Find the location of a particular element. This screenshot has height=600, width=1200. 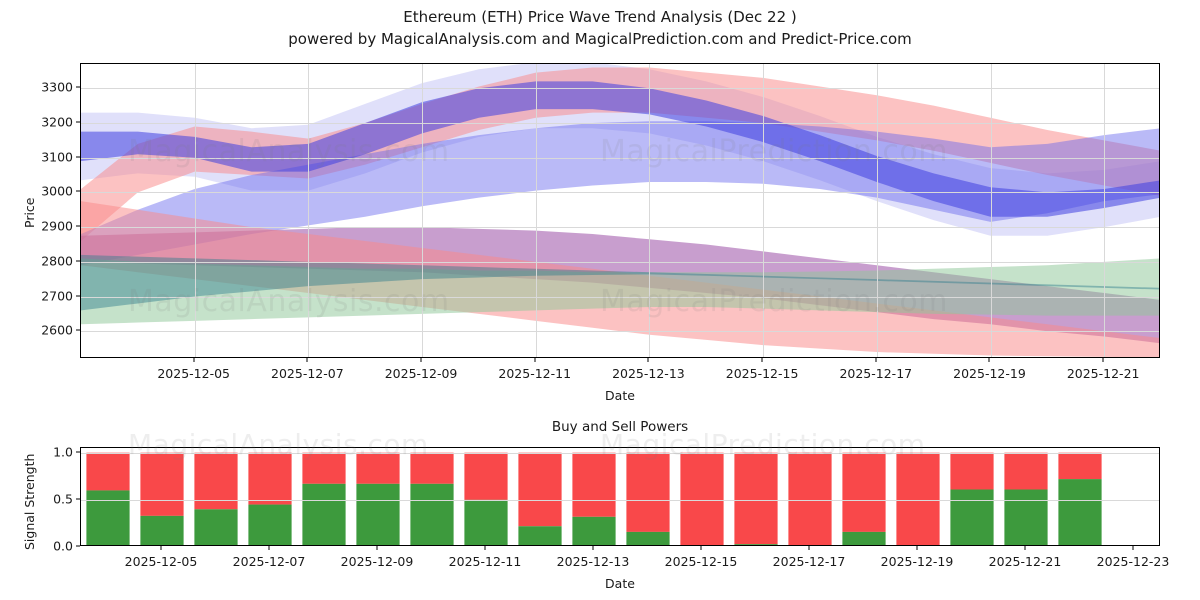

price-xtick-label: 2025-12-07 is located at coordinates (307, 373).